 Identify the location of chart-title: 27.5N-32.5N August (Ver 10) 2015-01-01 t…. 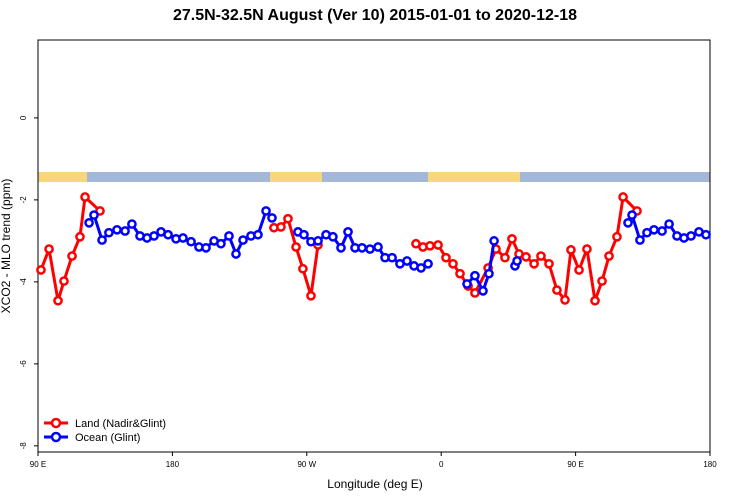
(375, 15).